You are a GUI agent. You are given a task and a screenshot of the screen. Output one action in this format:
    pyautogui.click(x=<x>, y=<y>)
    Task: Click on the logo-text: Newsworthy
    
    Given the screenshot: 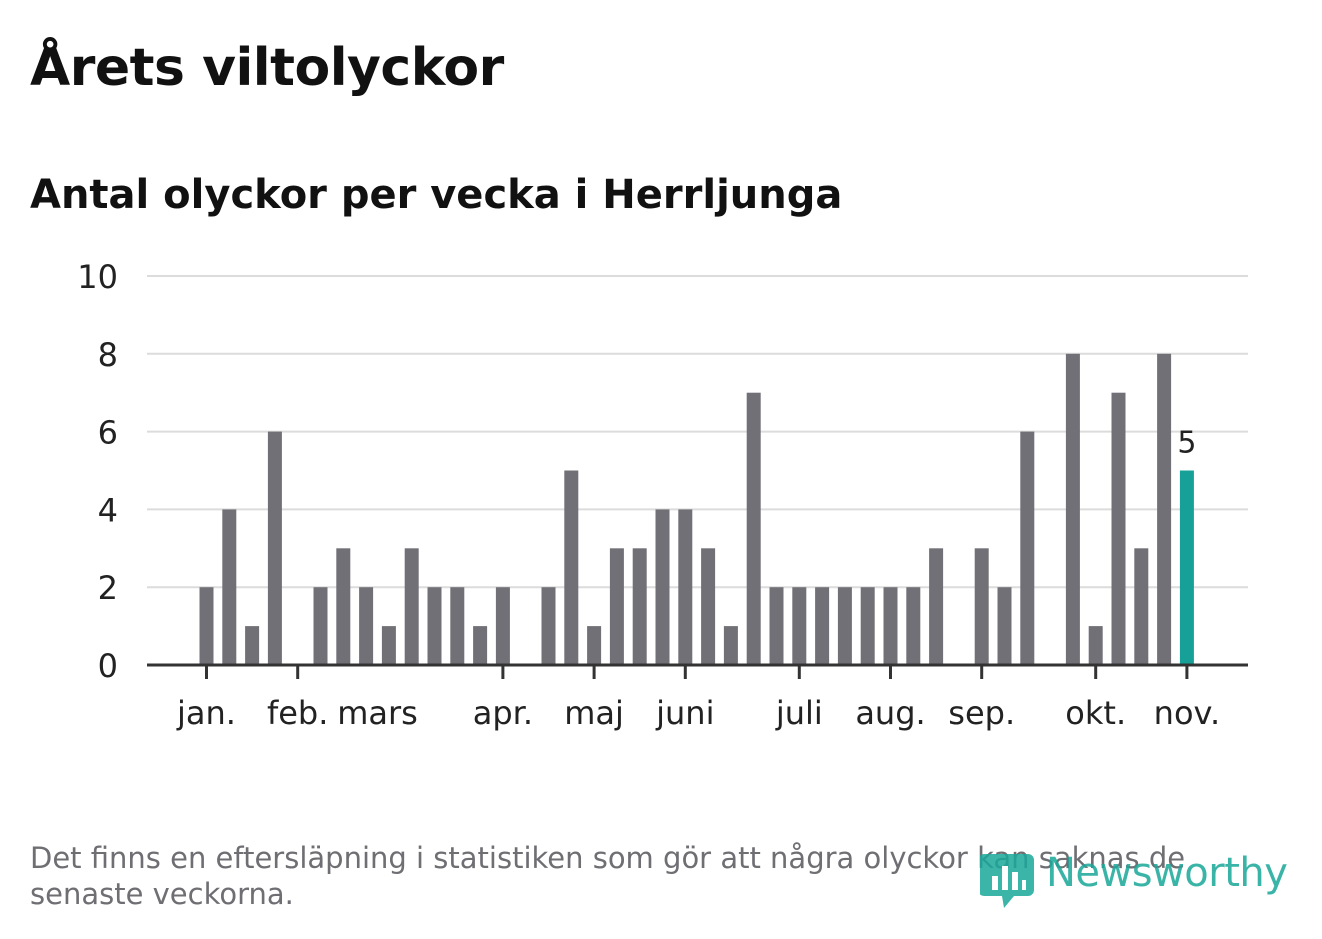 What is the action you would take?
    pyautogui.click(x=1167, y=873)
    